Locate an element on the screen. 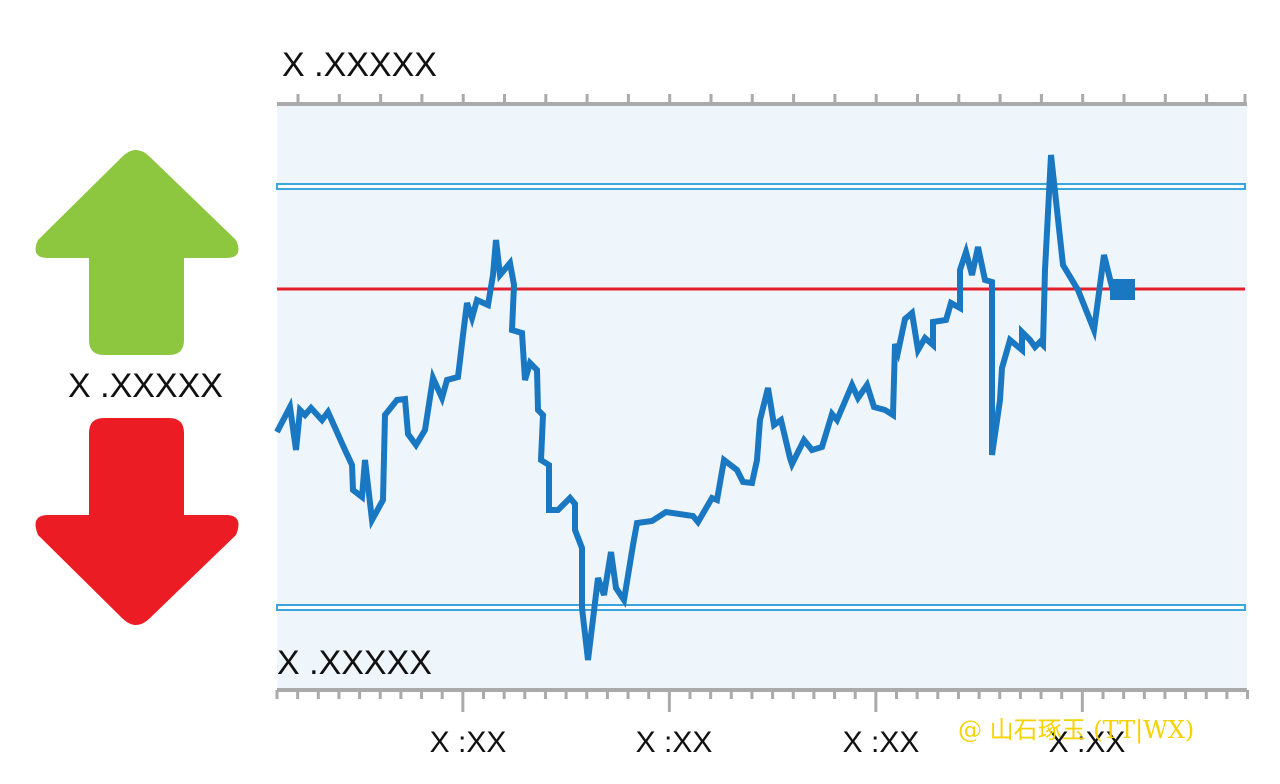 This screenshot has width=1280, height=784. bottom-label: X .XXXXX is located at coordinates (354, 663).